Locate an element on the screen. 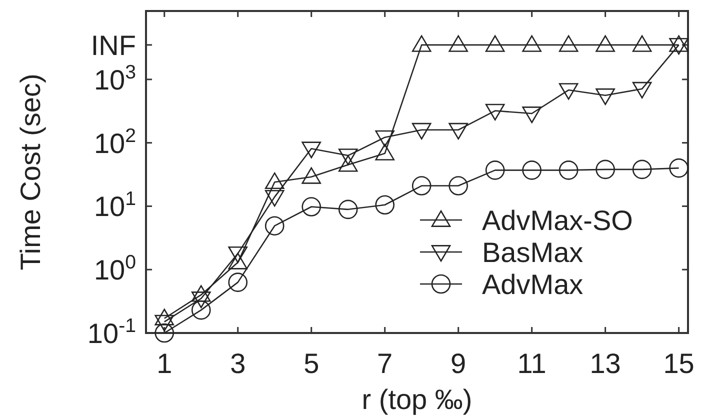 The width and height of the screenshot is (702, 417). y-tick-label: 10$^{0}$ is located at coordinates (115, 269).